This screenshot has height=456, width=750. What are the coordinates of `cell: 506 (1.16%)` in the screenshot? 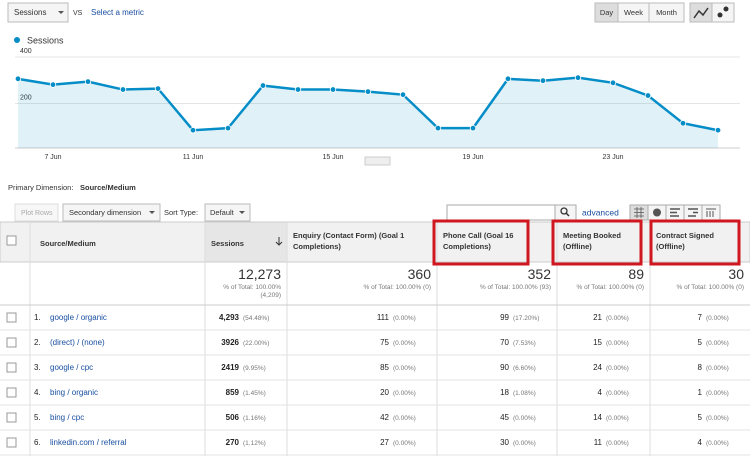 It's located at (243, 417).